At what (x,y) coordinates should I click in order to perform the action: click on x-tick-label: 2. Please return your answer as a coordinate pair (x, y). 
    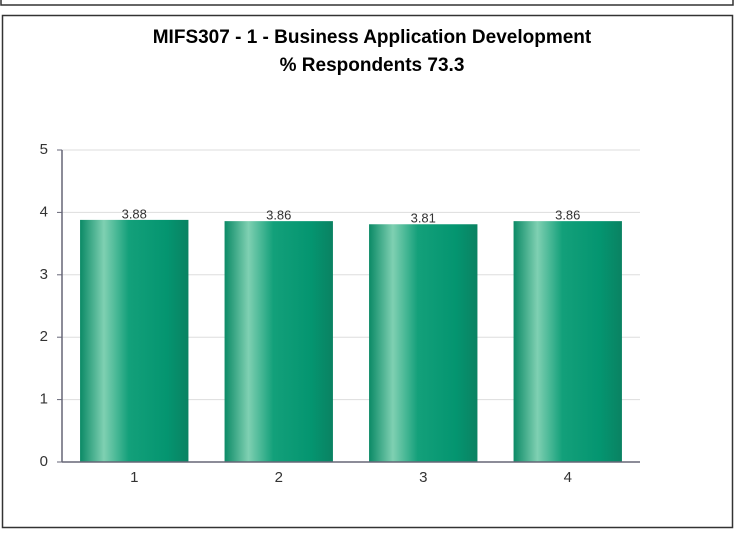
    Looking at the image, I should click on (279, 477).